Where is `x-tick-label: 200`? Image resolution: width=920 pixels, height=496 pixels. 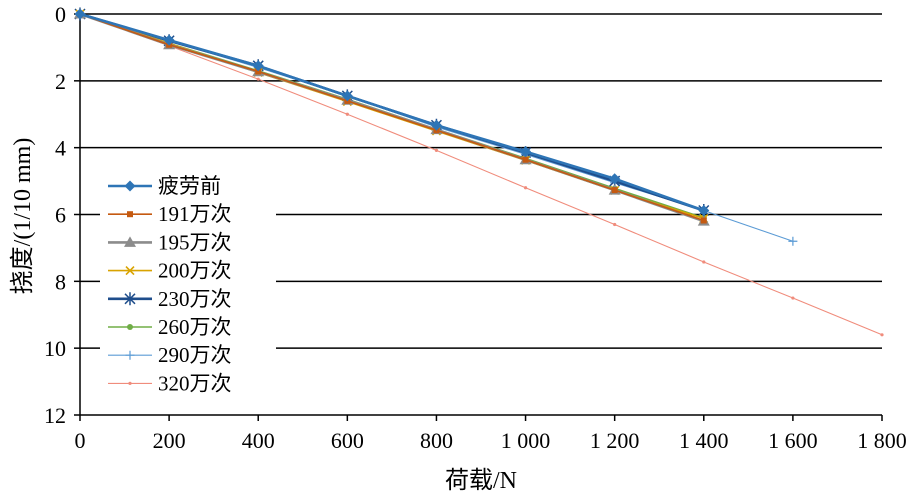
x-tick-label: 200 is located at coordinates (169, 440).